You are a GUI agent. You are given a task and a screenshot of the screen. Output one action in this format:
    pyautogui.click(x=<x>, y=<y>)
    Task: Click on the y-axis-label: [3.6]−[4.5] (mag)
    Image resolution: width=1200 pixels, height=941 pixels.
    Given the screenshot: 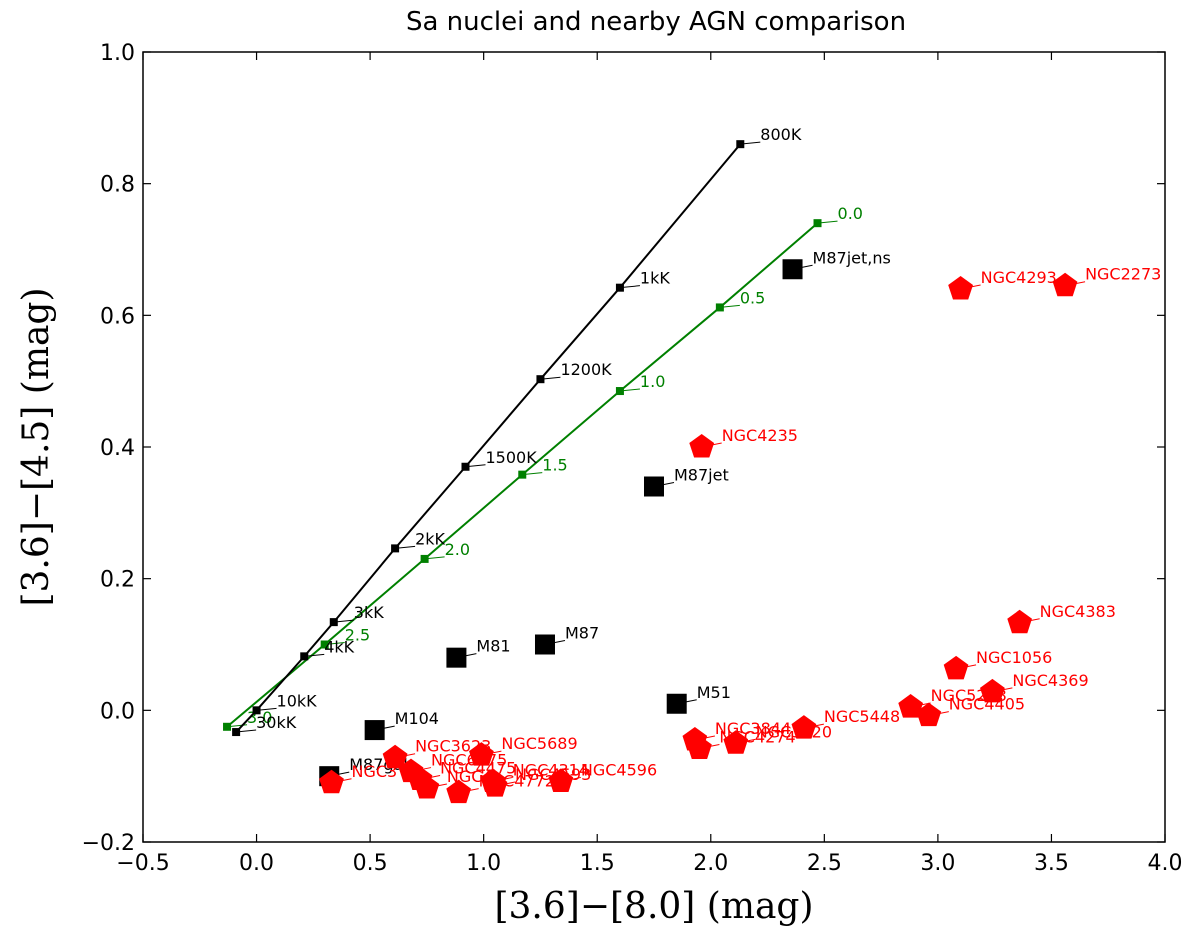 What is the action you would take?
    pyautogui.click(x=36, y=446)
    